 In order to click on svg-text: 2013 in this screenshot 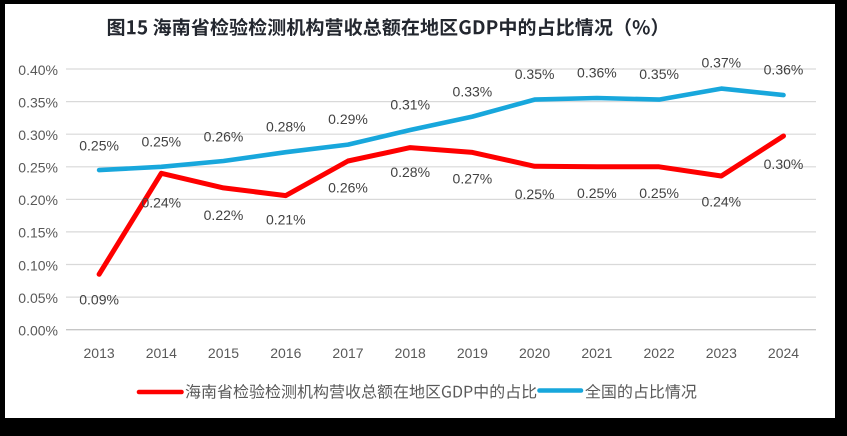, I will do `click(99, 353)`.